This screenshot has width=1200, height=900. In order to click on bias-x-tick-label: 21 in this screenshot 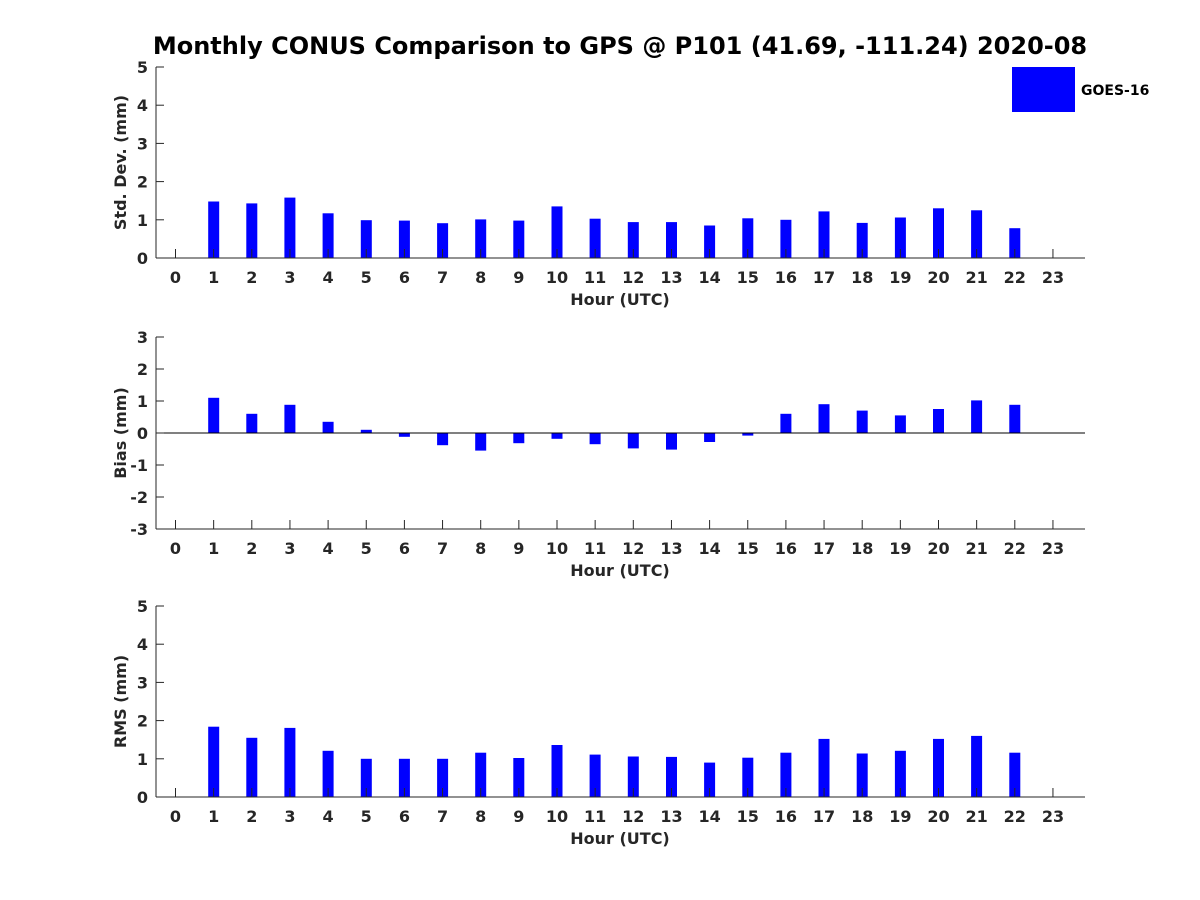, I will do `click(977, 548)`.